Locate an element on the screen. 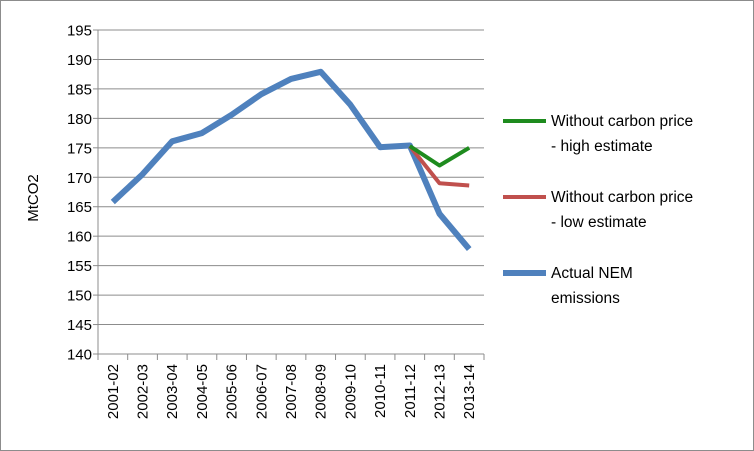  y-tick-label: 175 is located at coordinates (79, 148).